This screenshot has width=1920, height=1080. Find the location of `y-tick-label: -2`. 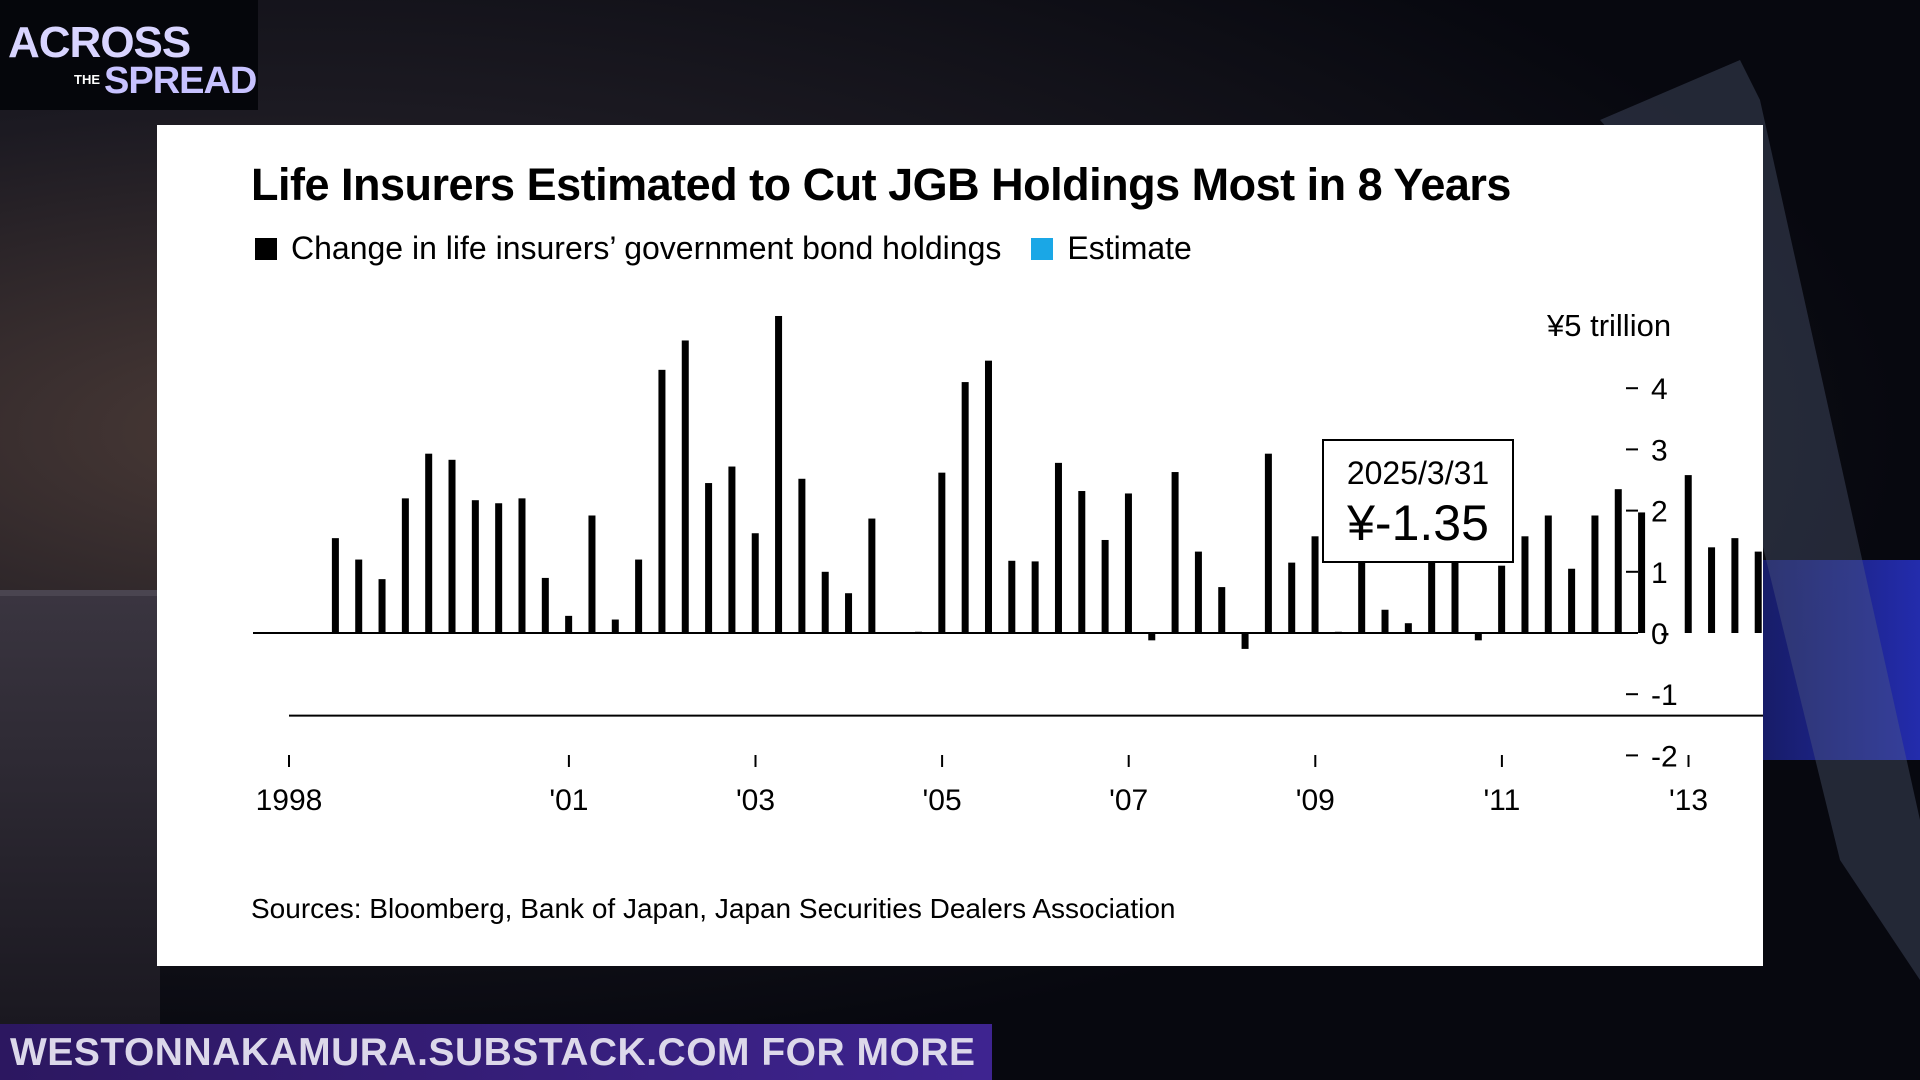

y-tick-label: -2 is located at coordinates (1664, 756).